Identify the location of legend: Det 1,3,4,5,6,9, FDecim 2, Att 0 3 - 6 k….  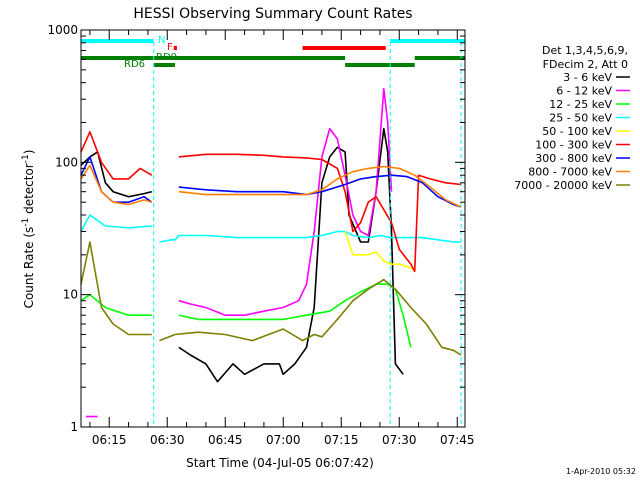
(572, 118).